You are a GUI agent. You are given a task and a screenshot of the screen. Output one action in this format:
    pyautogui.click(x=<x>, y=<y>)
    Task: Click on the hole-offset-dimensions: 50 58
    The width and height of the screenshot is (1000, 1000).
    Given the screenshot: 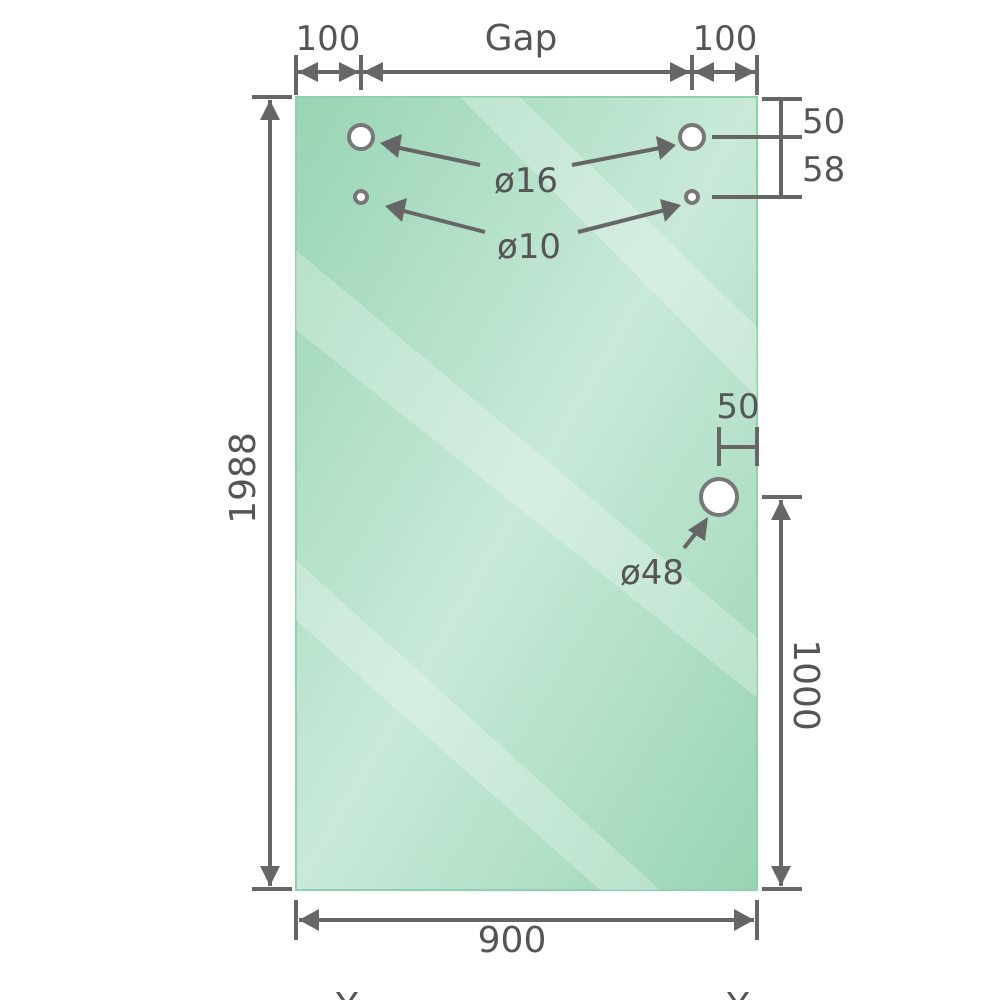 What is the action you would take?
    pyautogui.click(x=778, y=148)
    